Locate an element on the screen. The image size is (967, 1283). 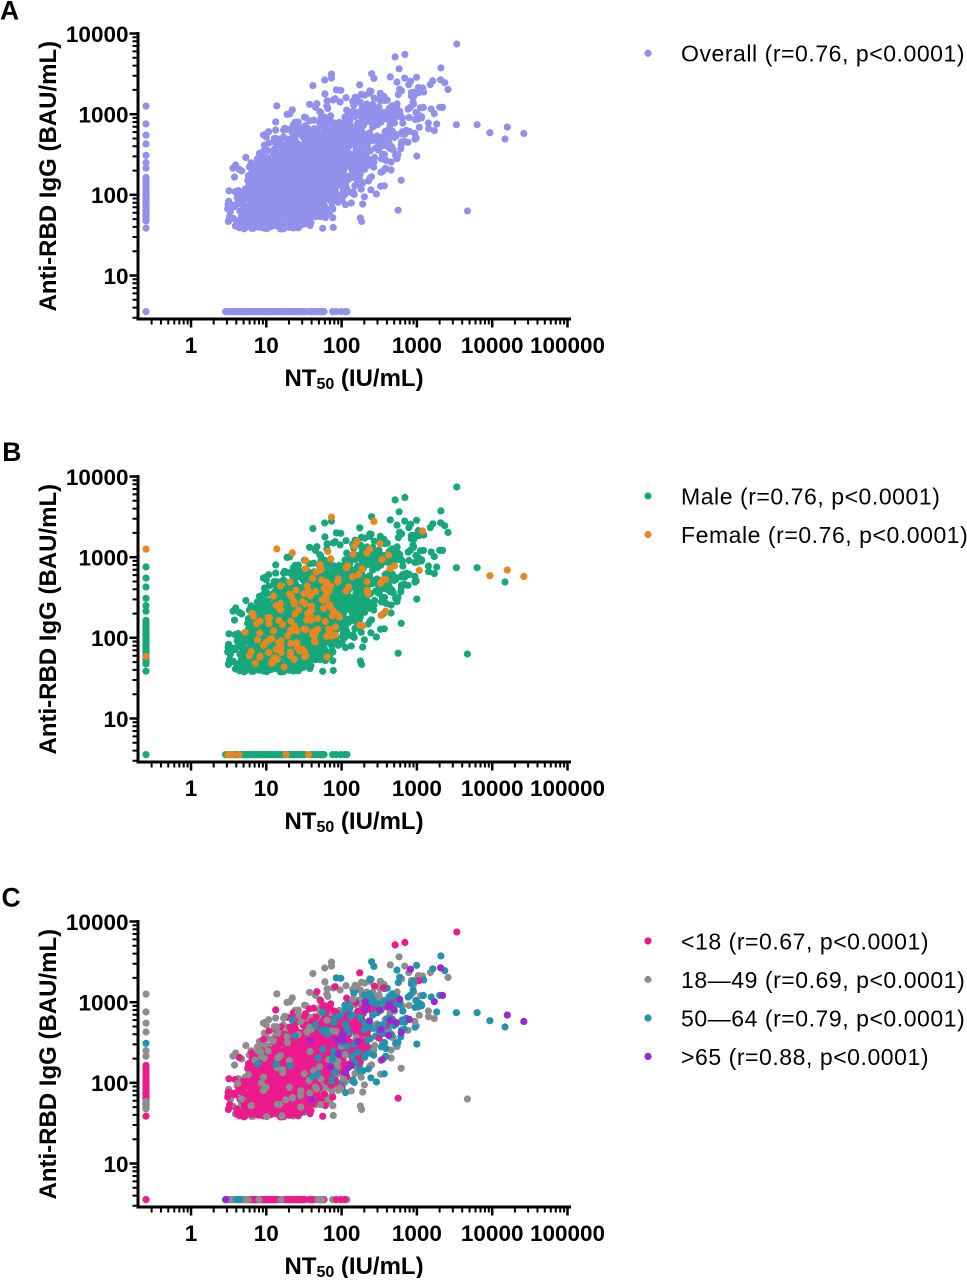
svg-text: C is located at coordinates (11, 898).